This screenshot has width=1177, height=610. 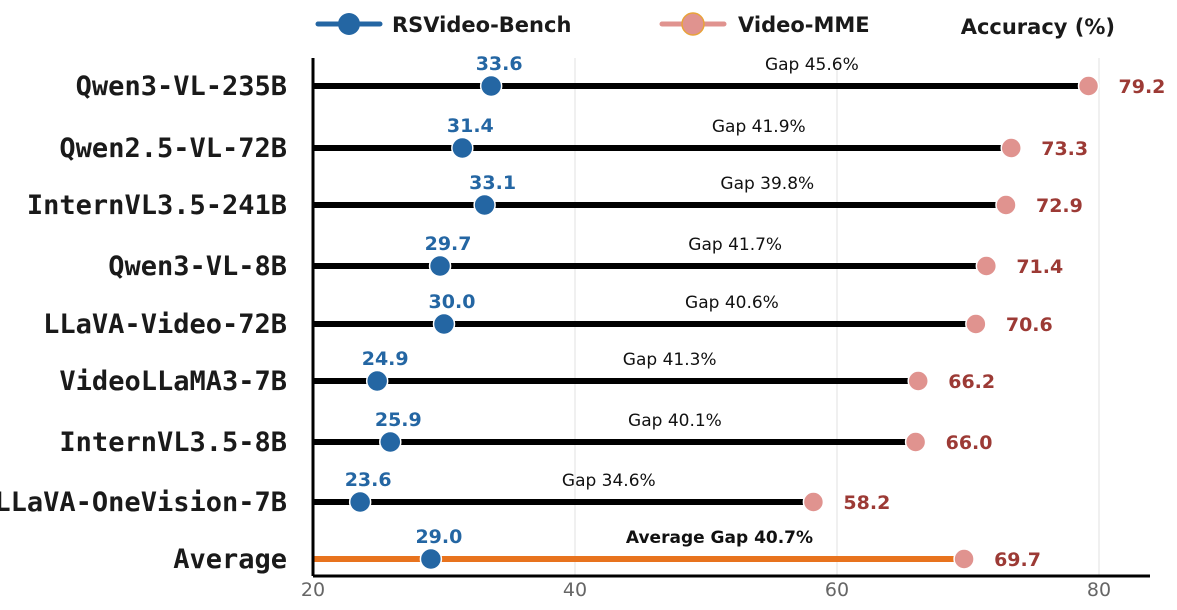 I want to click on model-label: InternVL3.5-241B, so click(x=157, y=205).